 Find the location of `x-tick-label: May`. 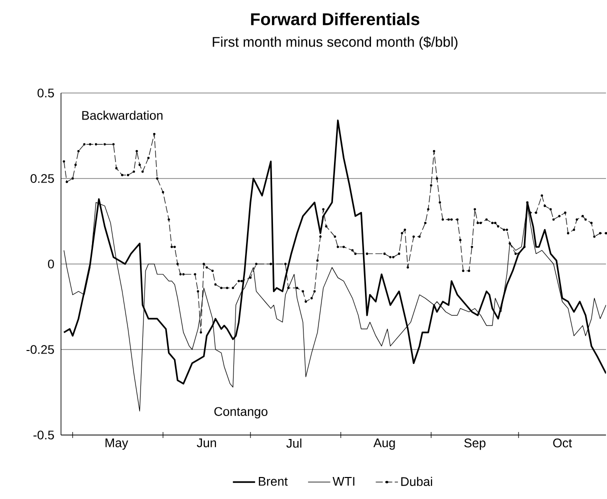

x-tick-label: May is located at coordinates (117, 444).